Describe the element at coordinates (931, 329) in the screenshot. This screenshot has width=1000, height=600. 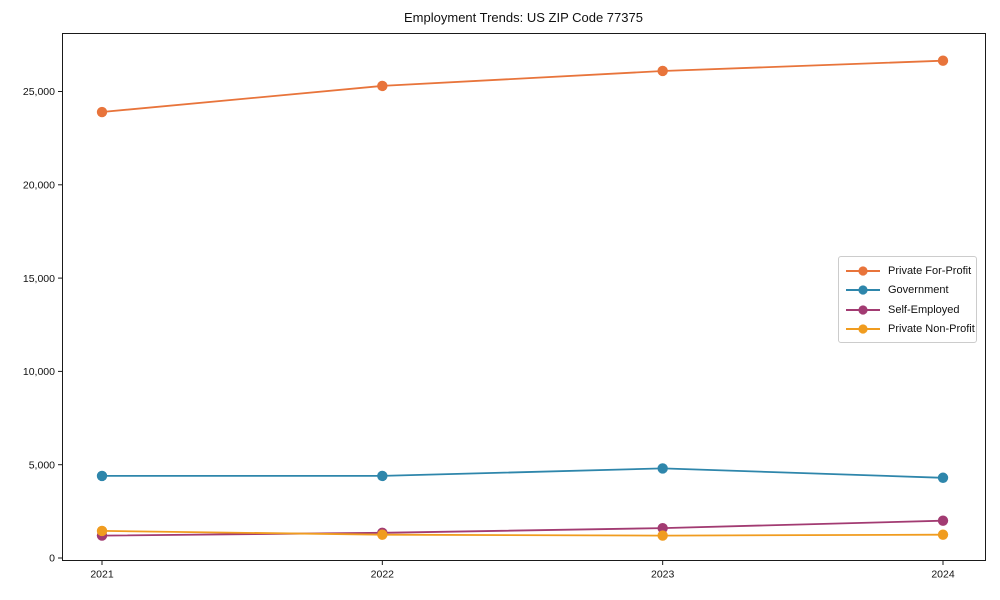
I see `legend-item-label: Private Non-Profit` at that location.